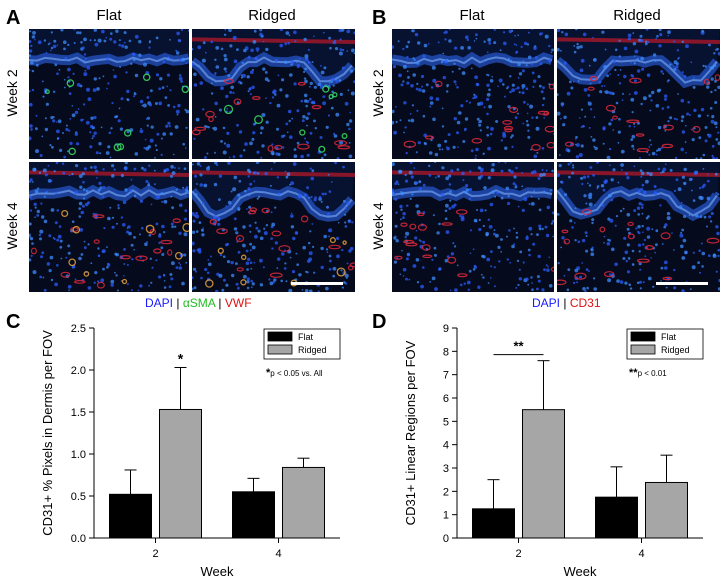 This screenshot has height=582, width=726. Describe the element at coordinates (473, 46) in the screenshot. I see `epidermis-top` at that location.